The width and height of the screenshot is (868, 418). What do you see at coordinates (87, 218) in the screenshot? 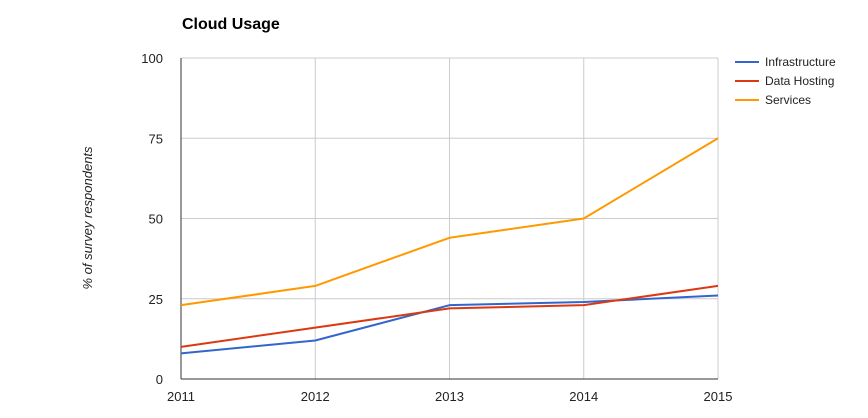
I see `y-axis-label: % of survey respondents` at bounding box center [87, 218].